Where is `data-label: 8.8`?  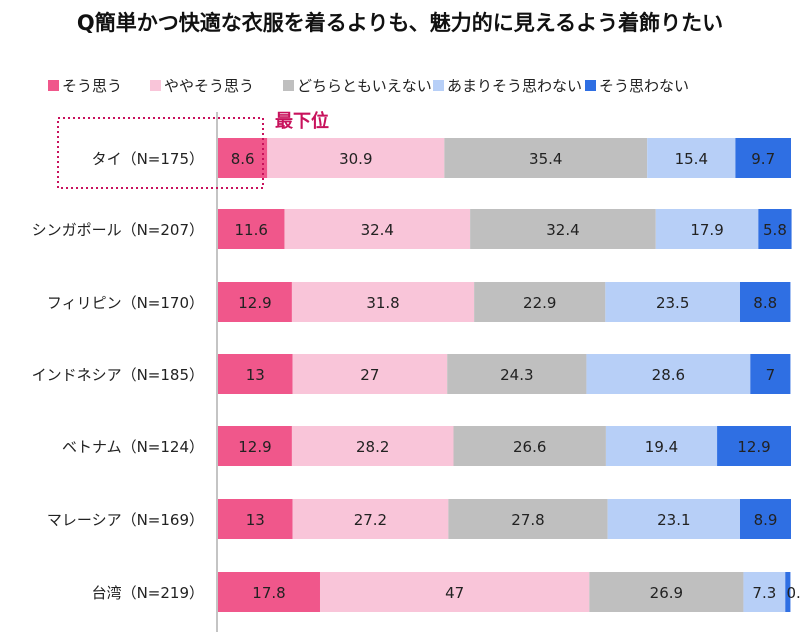
data-label: 8.8 is located at coordinates (765, 303).